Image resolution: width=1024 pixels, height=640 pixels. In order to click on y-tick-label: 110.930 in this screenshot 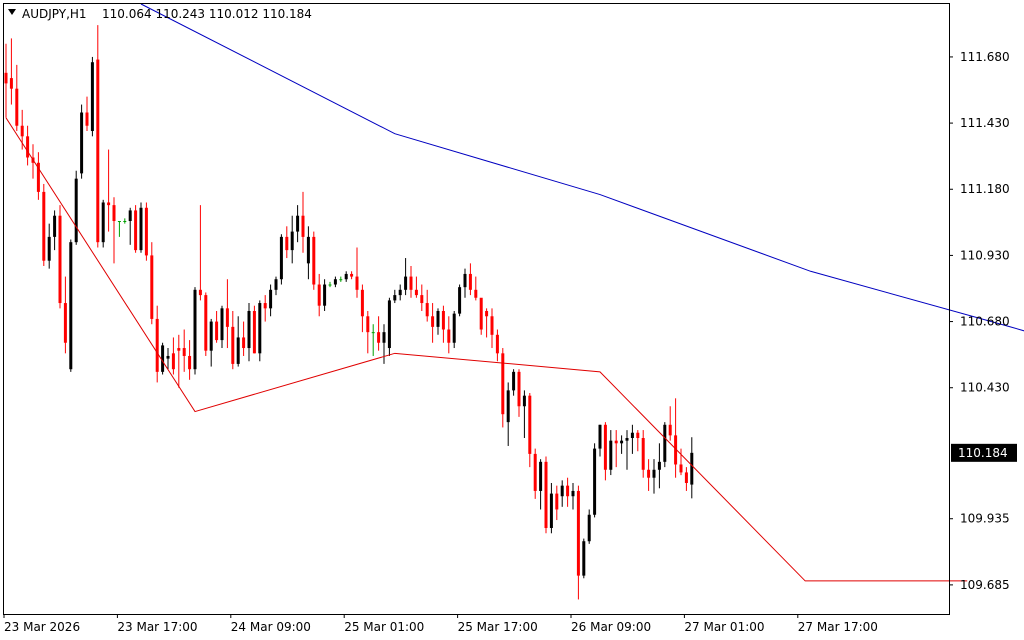, I will do `click(985, 255)`.